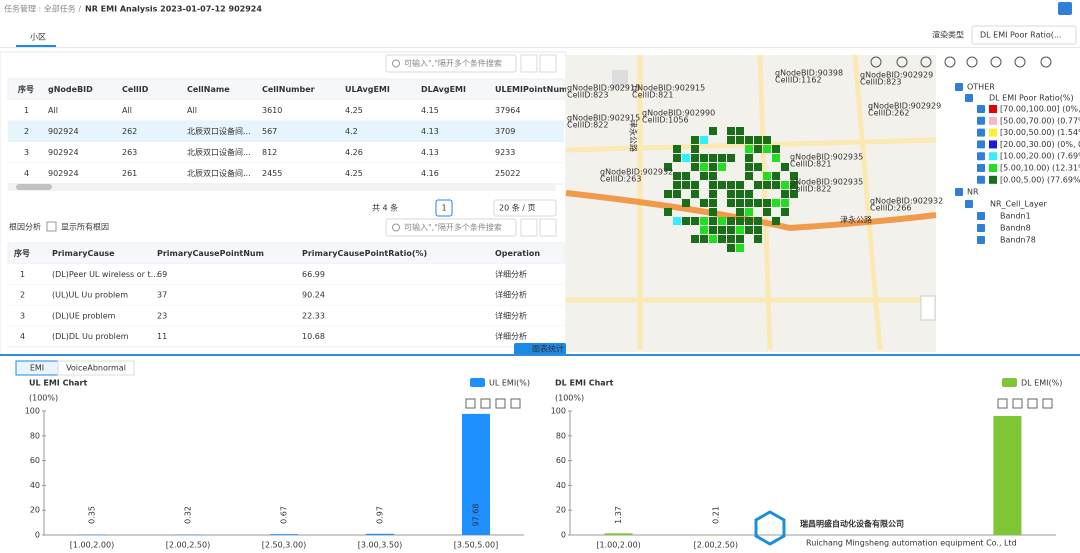 The image size is (1080, 553). I want to click on checkbox, so click(51, 226).